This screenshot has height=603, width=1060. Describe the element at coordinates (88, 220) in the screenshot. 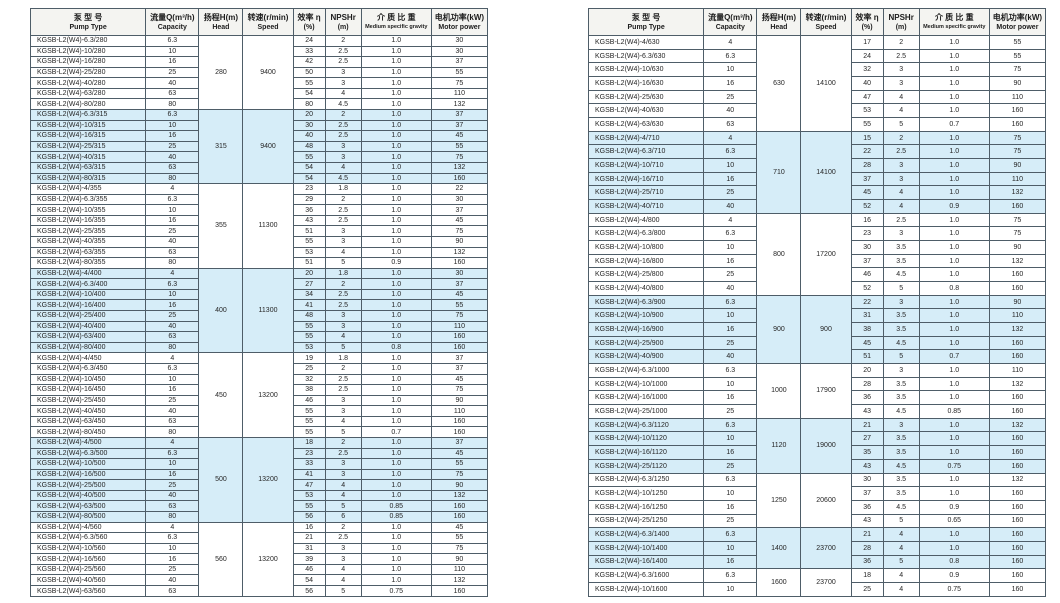

I see `pump-model-cell: KGSB-L2(W4)-16/355` at that location.